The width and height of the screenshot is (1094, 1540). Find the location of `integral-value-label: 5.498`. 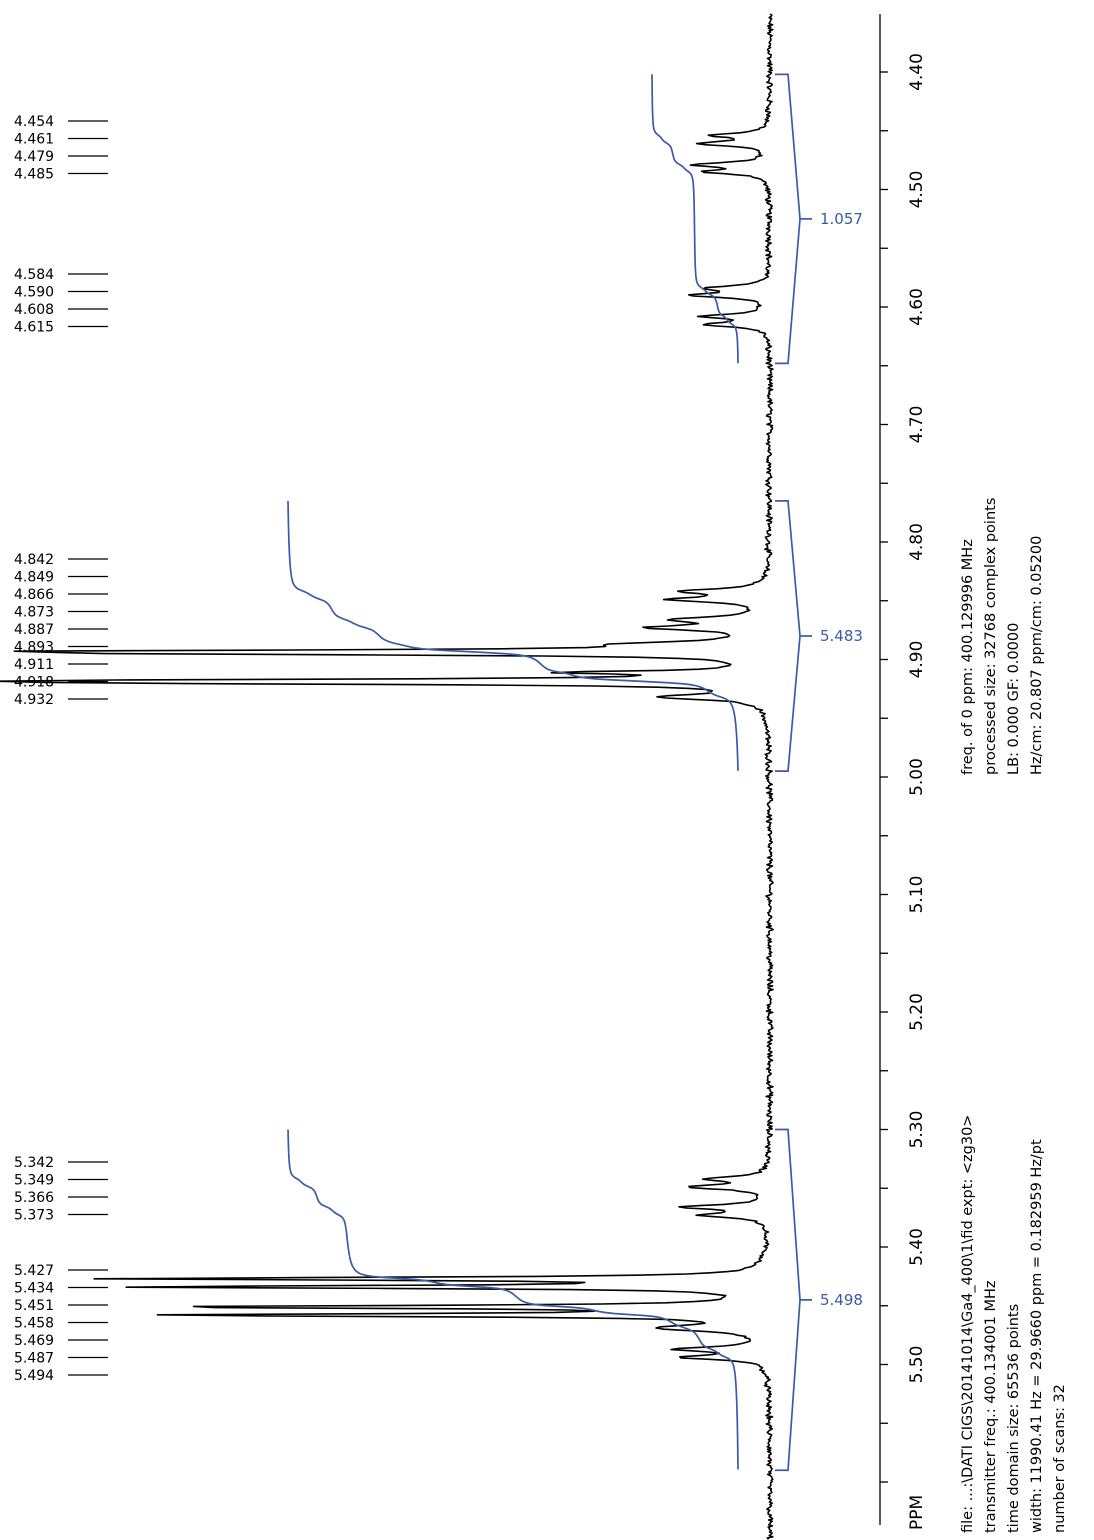

integral-value-label: 5.498 is located at coordinates (841, 1300).